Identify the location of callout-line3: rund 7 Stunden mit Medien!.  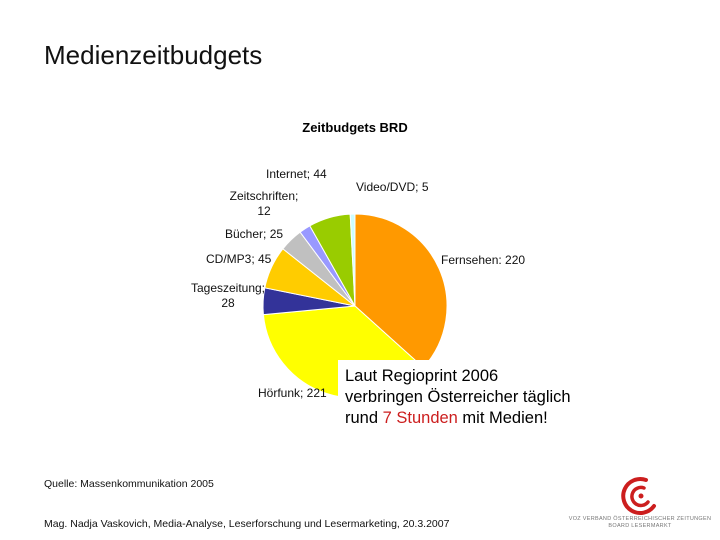
(470, 418).